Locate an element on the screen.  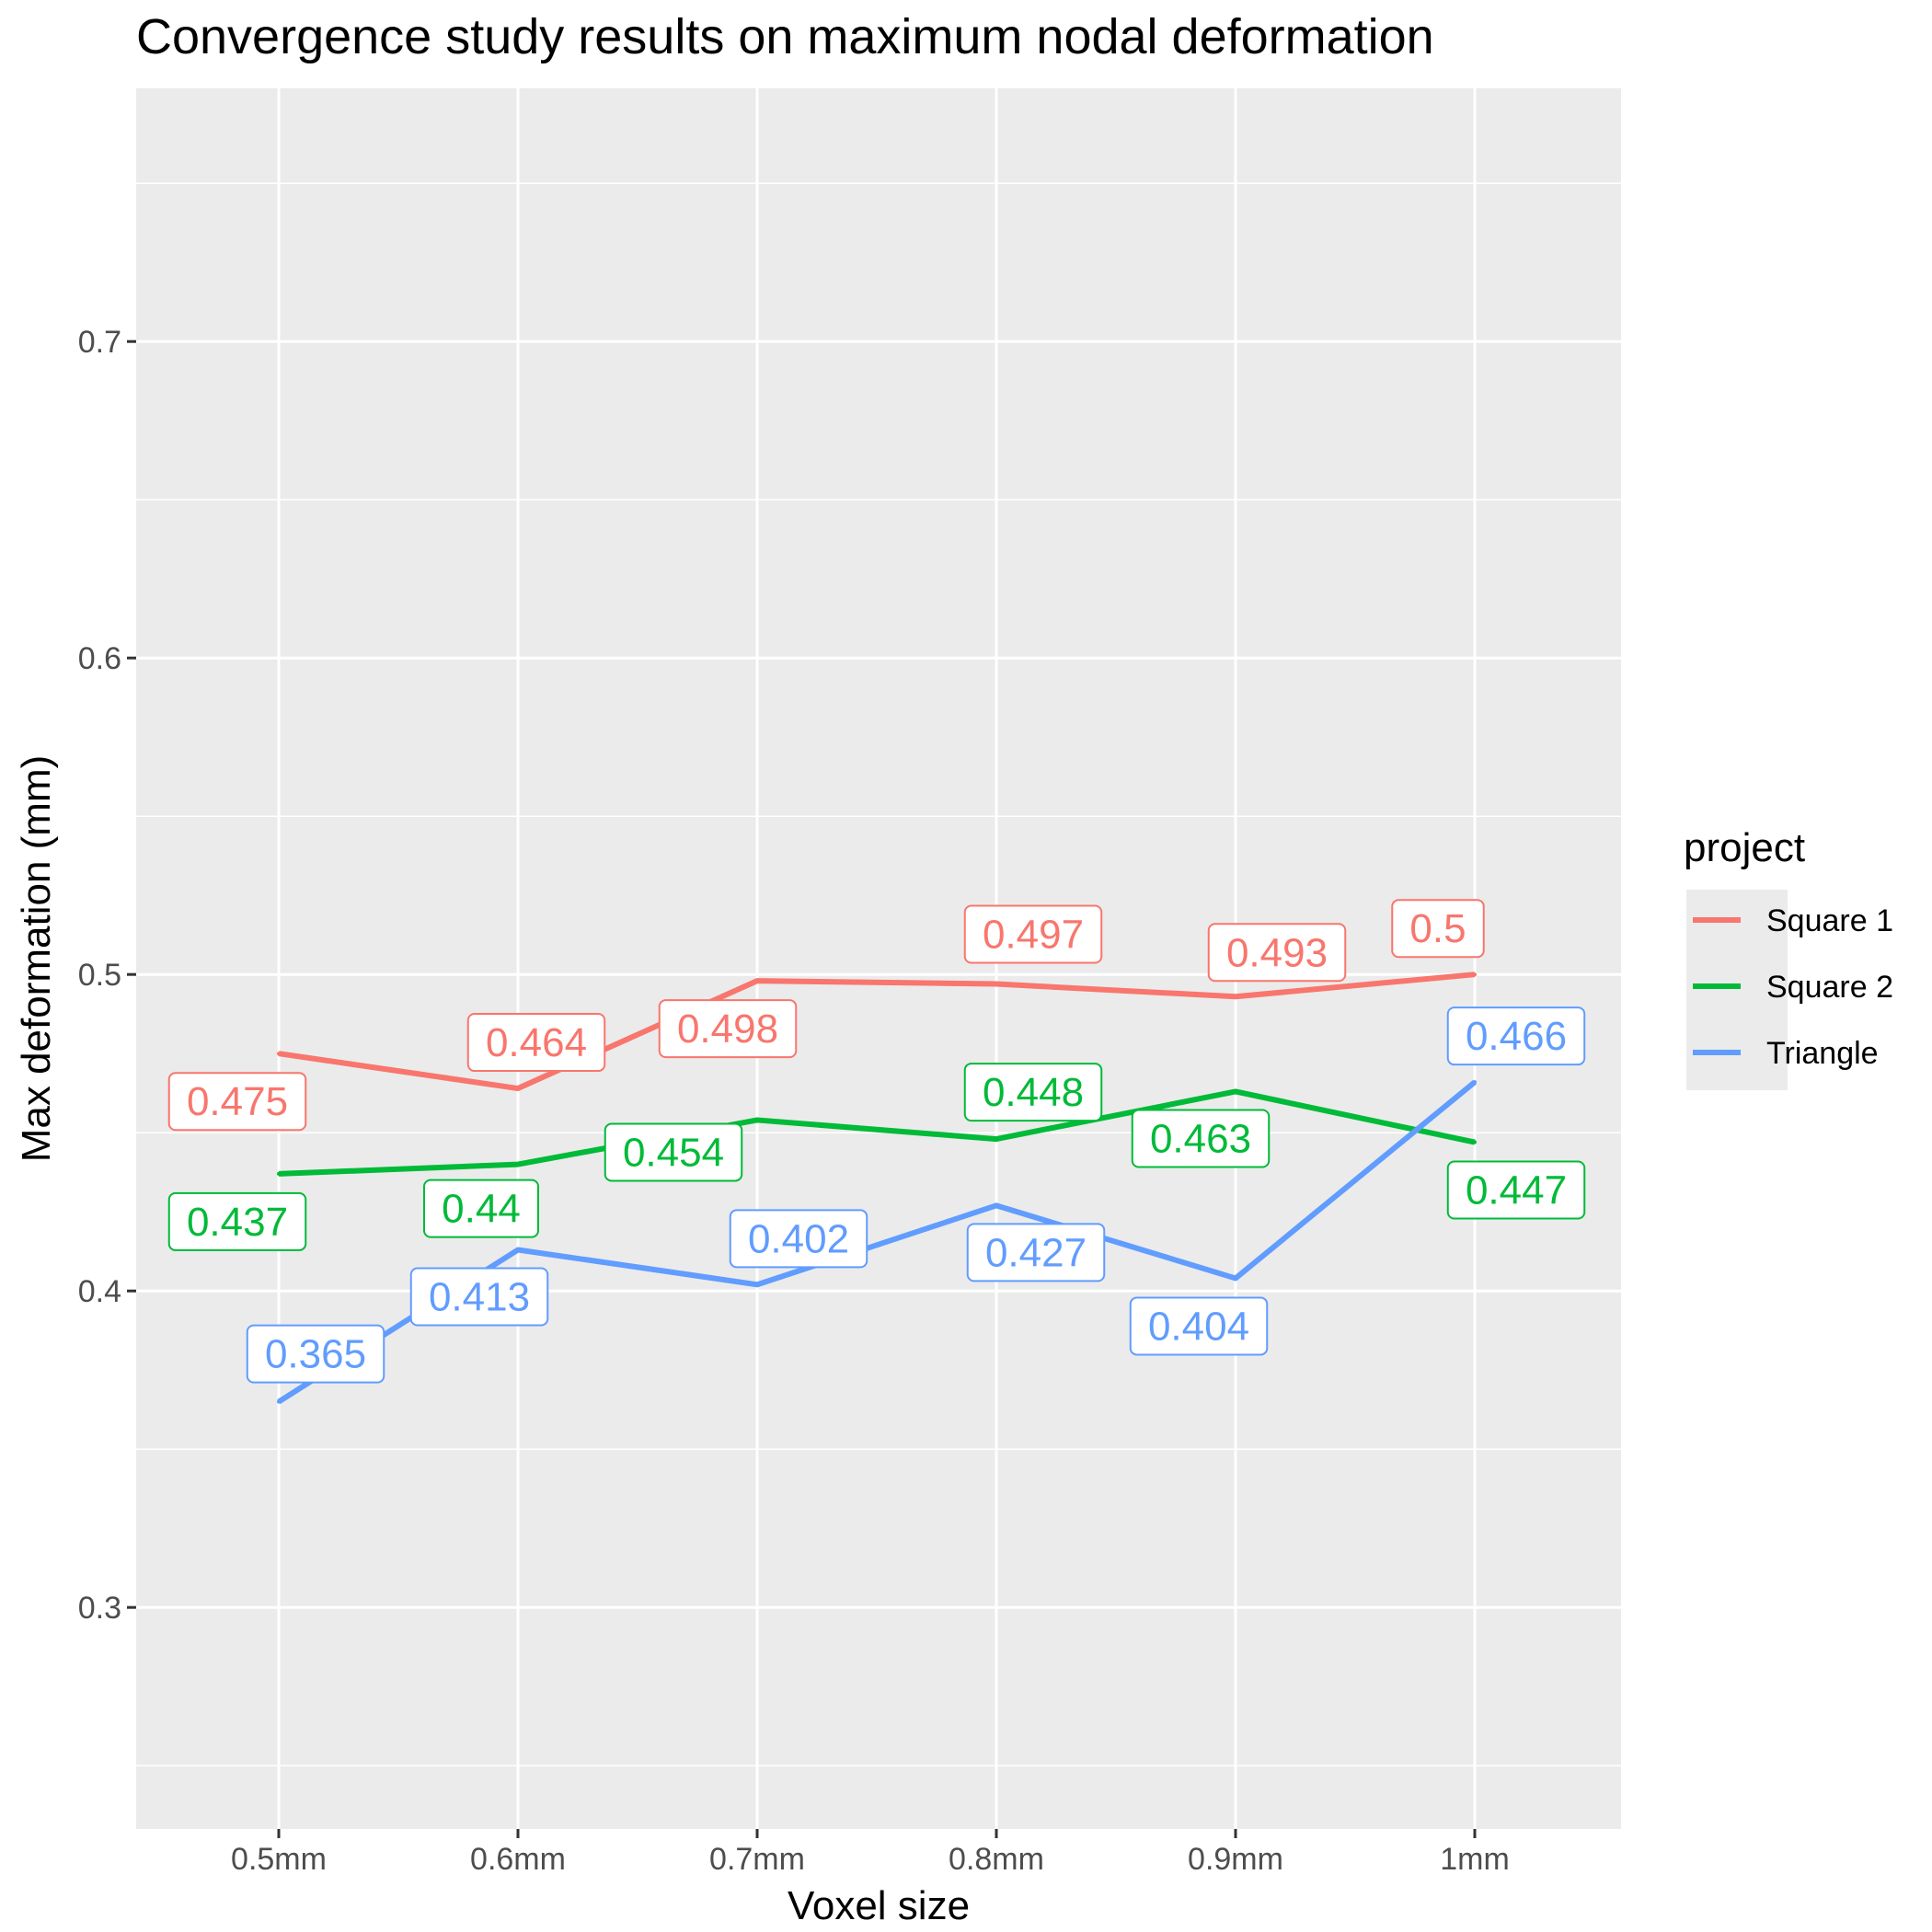
data-label-text: 0.5 is located at coordinates (1437, 928).